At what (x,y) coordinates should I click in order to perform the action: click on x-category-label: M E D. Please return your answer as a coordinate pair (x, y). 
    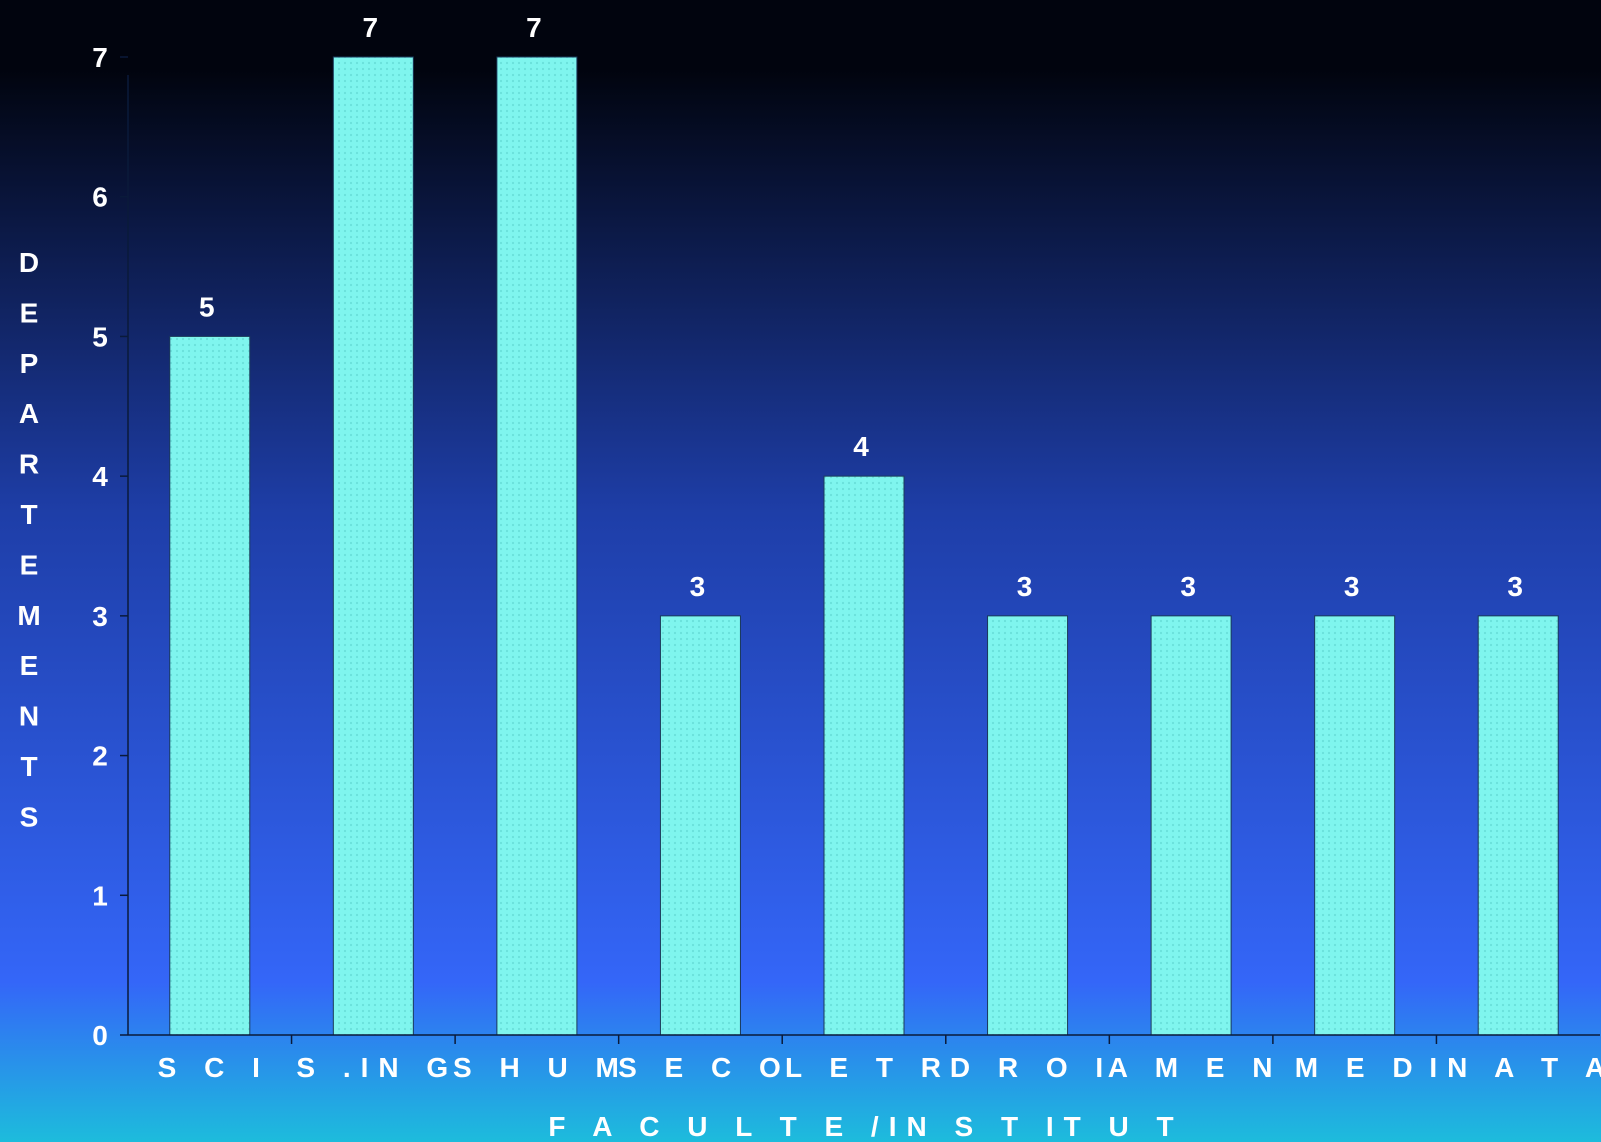
    Looking at the image, I should click on (1359, 1067).